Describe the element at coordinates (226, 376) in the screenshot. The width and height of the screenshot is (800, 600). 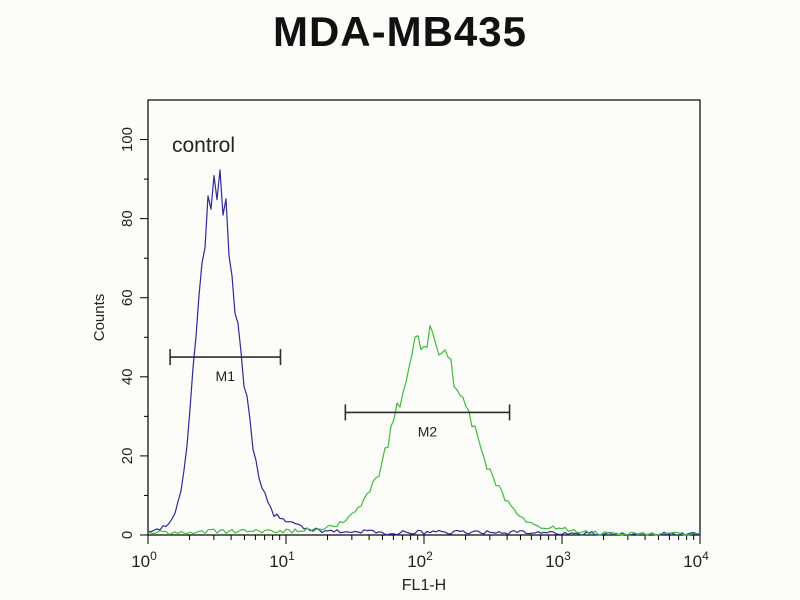
I see `gate-m1-label: M1` at that location.